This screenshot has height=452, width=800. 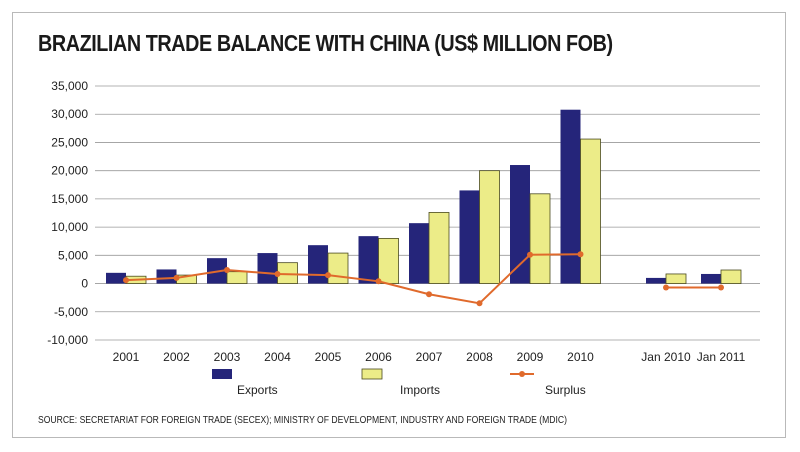 I want to click on legend-exports-label: Exports, so click(x=257, y=390).